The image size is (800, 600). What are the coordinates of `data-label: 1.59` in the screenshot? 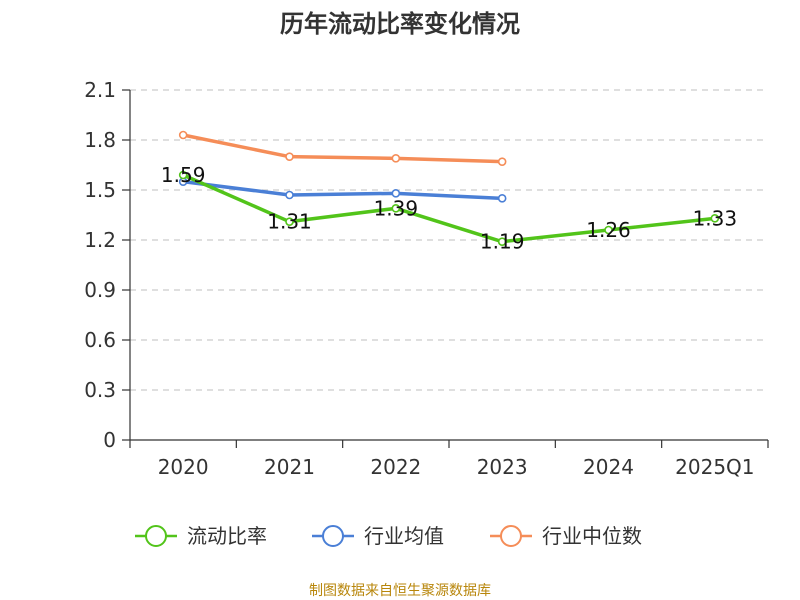 It's located at (183, 175).